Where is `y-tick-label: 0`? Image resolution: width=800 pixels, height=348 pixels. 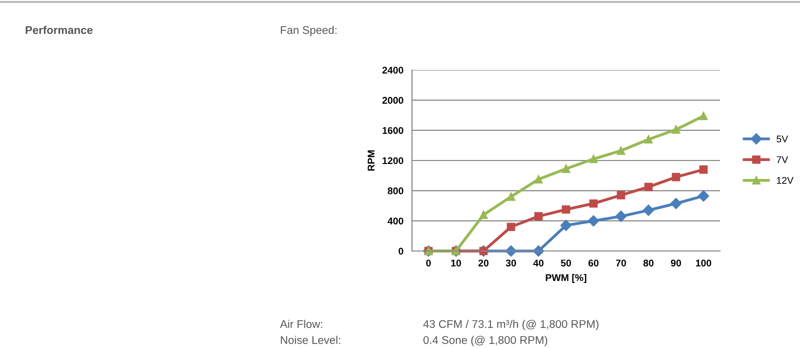
y-tick-label: 0 is located at coordinates (401, 251).